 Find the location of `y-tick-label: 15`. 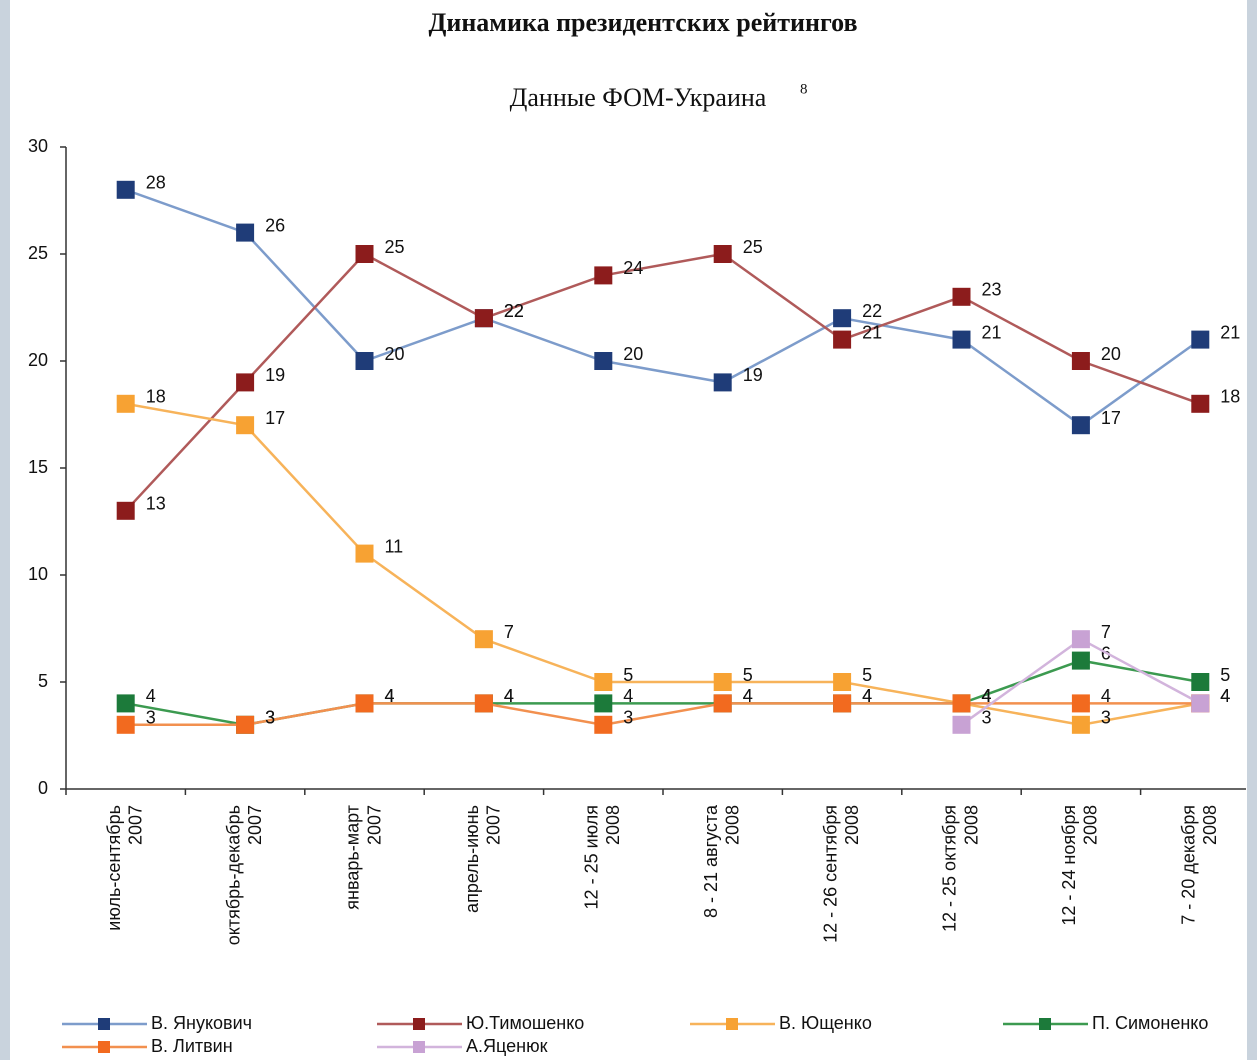

y-tick-label: 15 is located at coordinates (38, 467).